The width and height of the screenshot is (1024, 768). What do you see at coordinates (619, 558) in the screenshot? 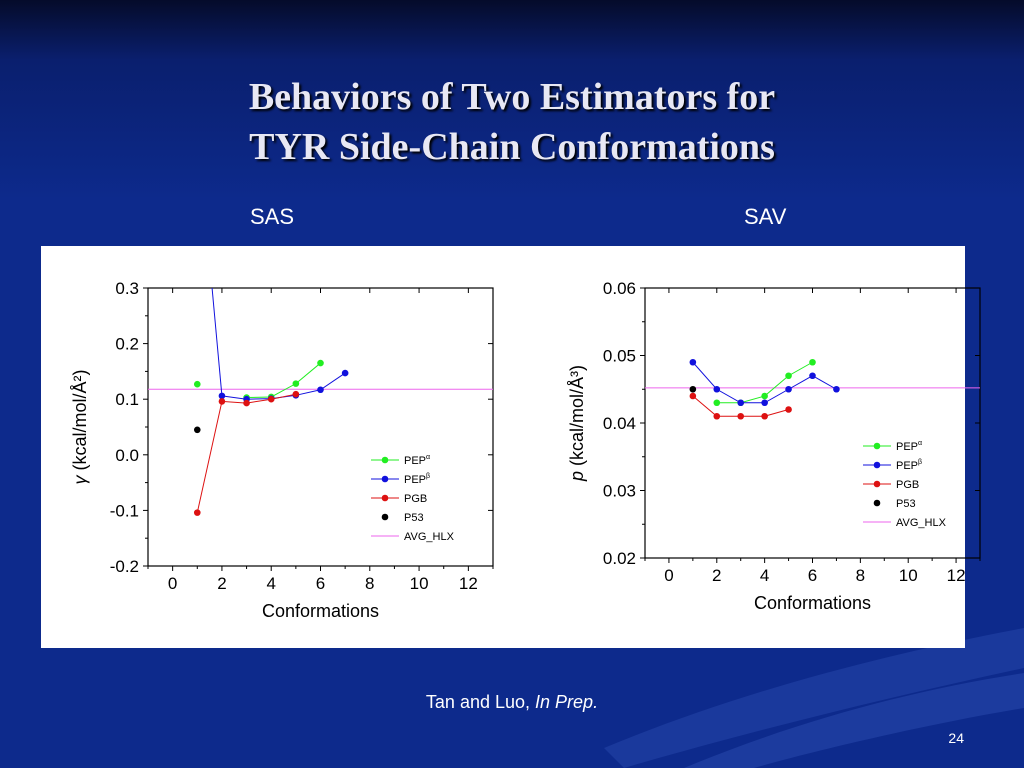
I see `y-tick-label: 0.02` at bounding box center [619, 558].